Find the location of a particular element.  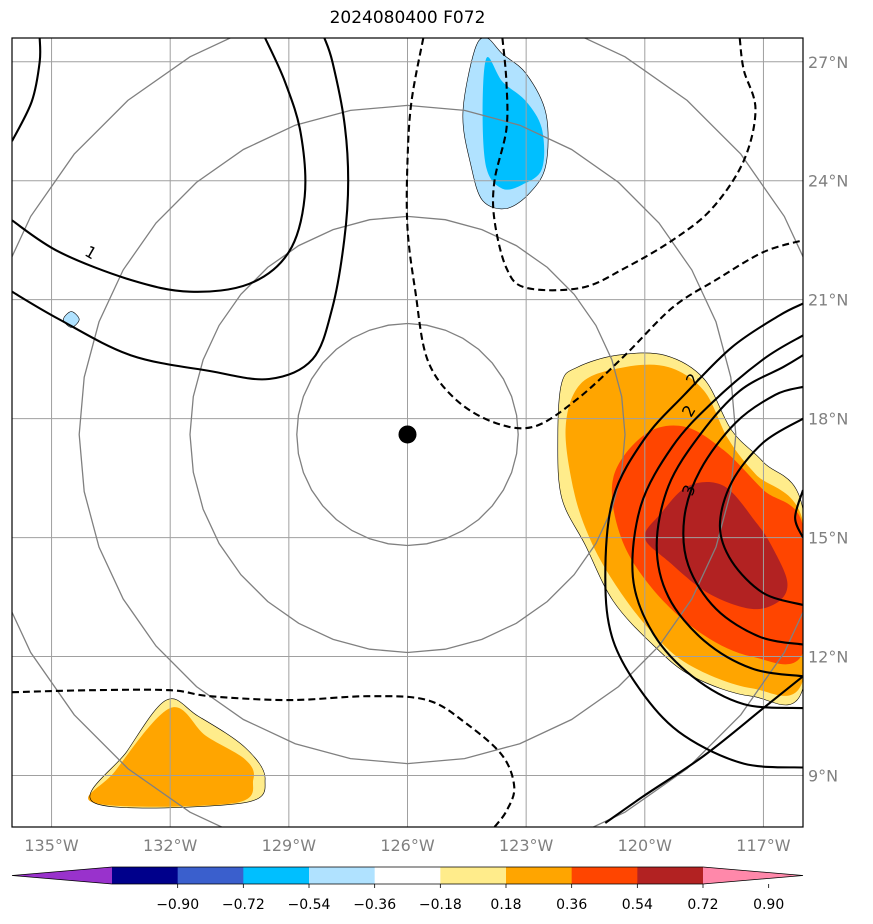

colorbar-tick-label: −0.90 is located at coordinates (177, 905).